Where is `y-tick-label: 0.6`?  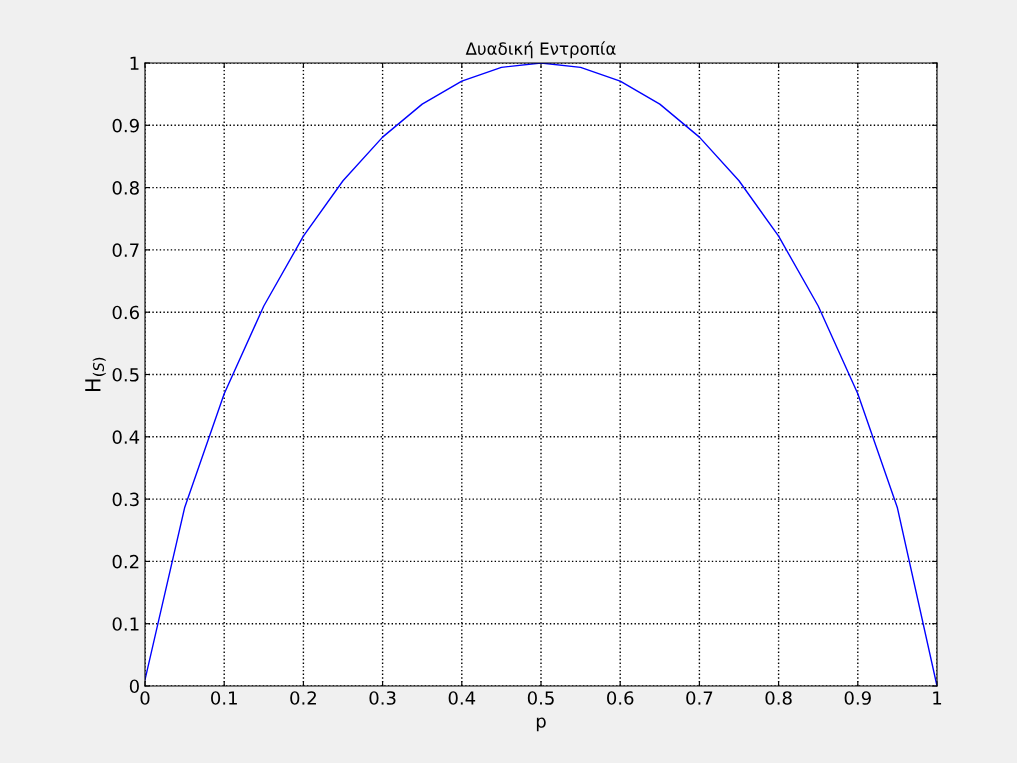
y-tick-label: 0.6 is located at coordinates (125, 312).